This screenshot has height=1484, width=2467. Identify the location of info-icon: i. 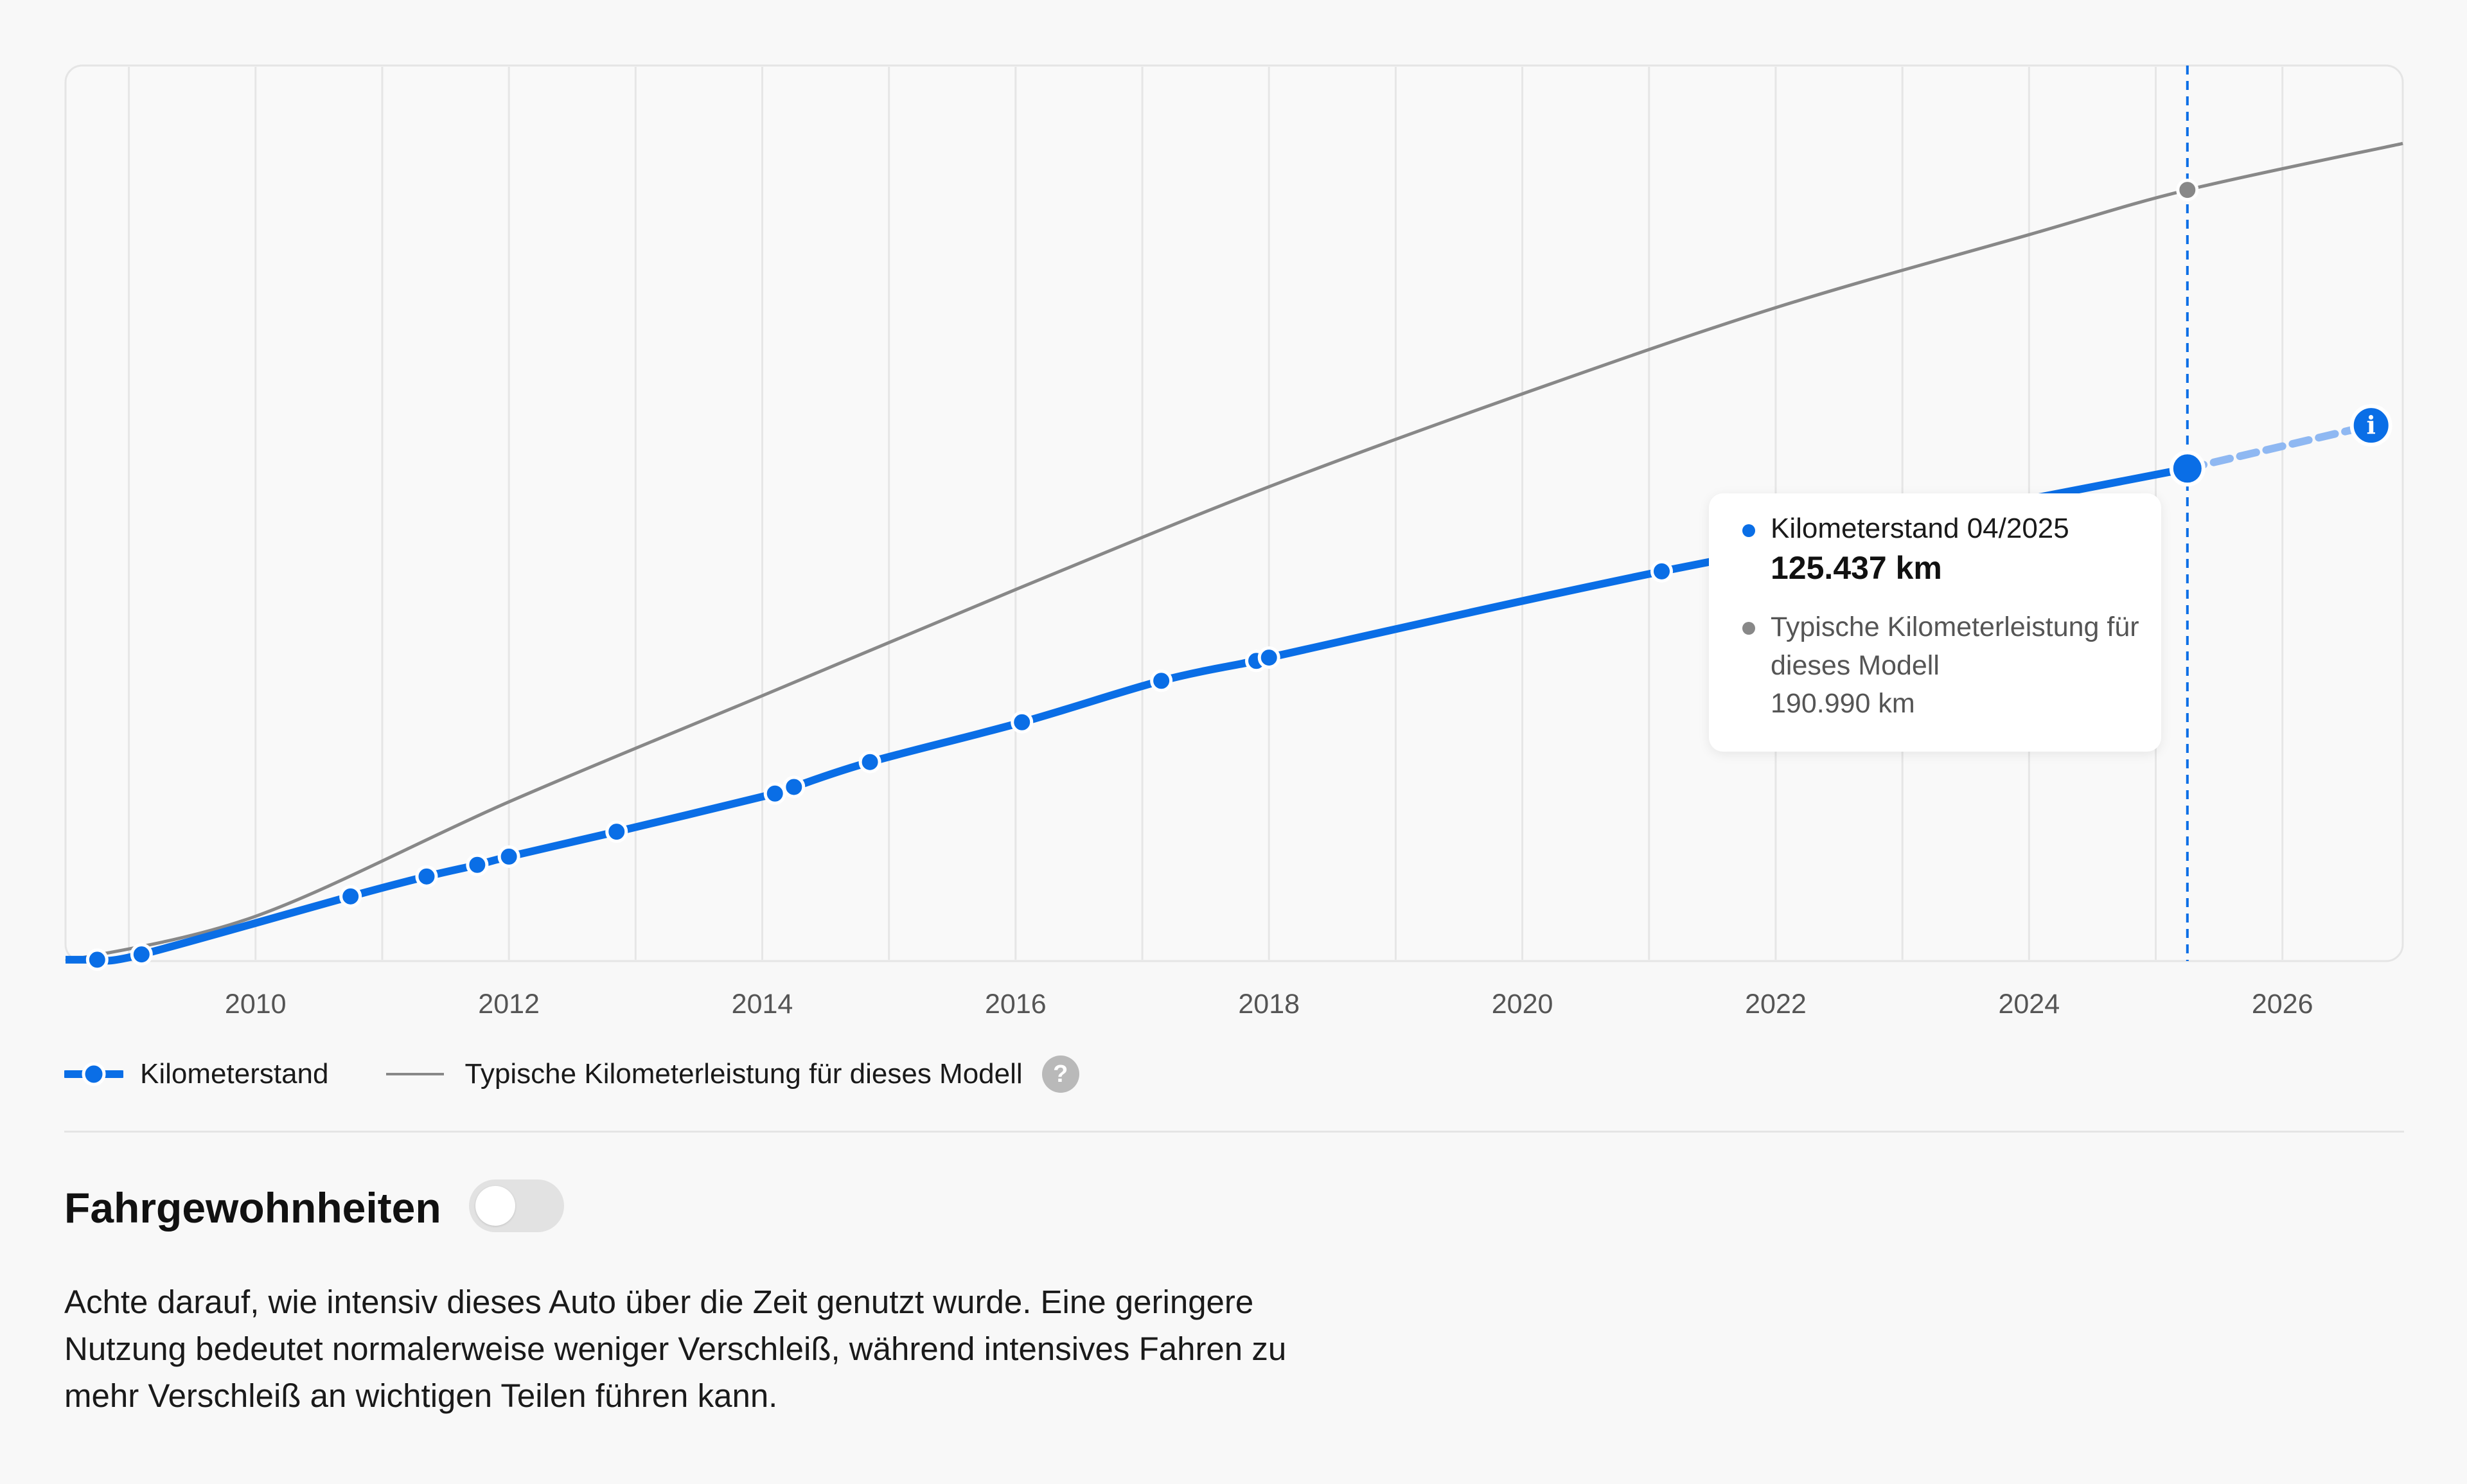
(2370, 425).